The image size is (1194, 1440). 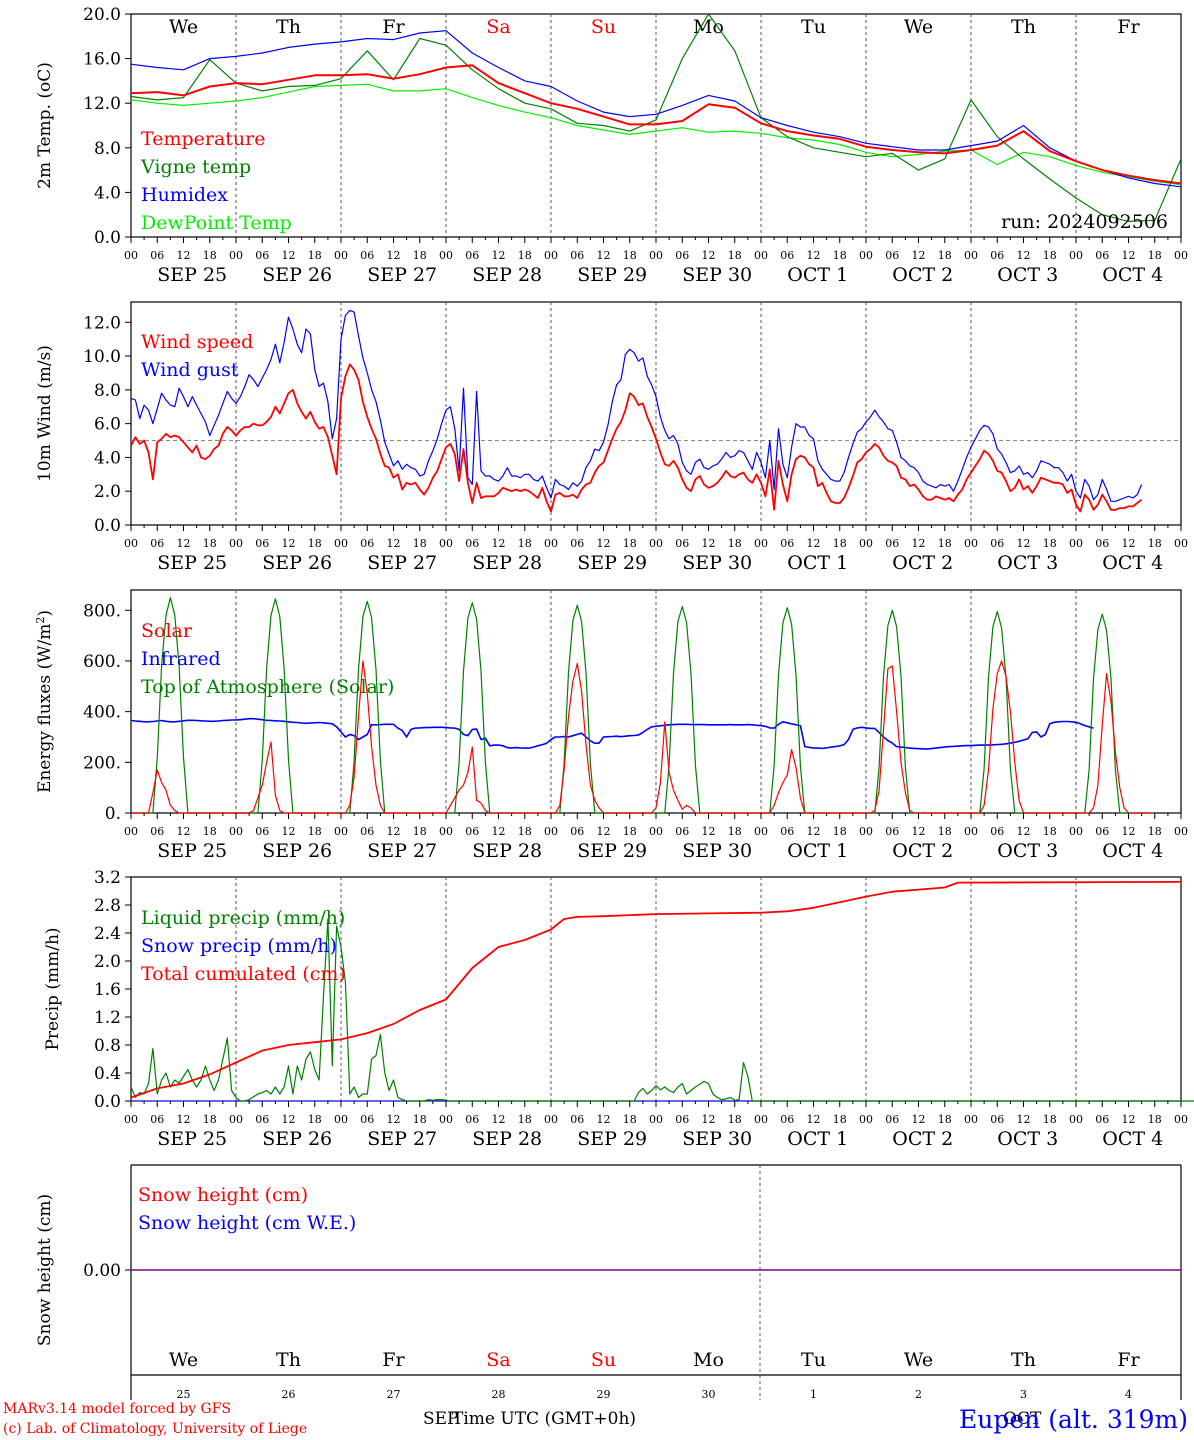 What do you see at coordinates (288, 1360) in the screenshot?
I see `day-name: Th` at bounding box center [288, 1360].